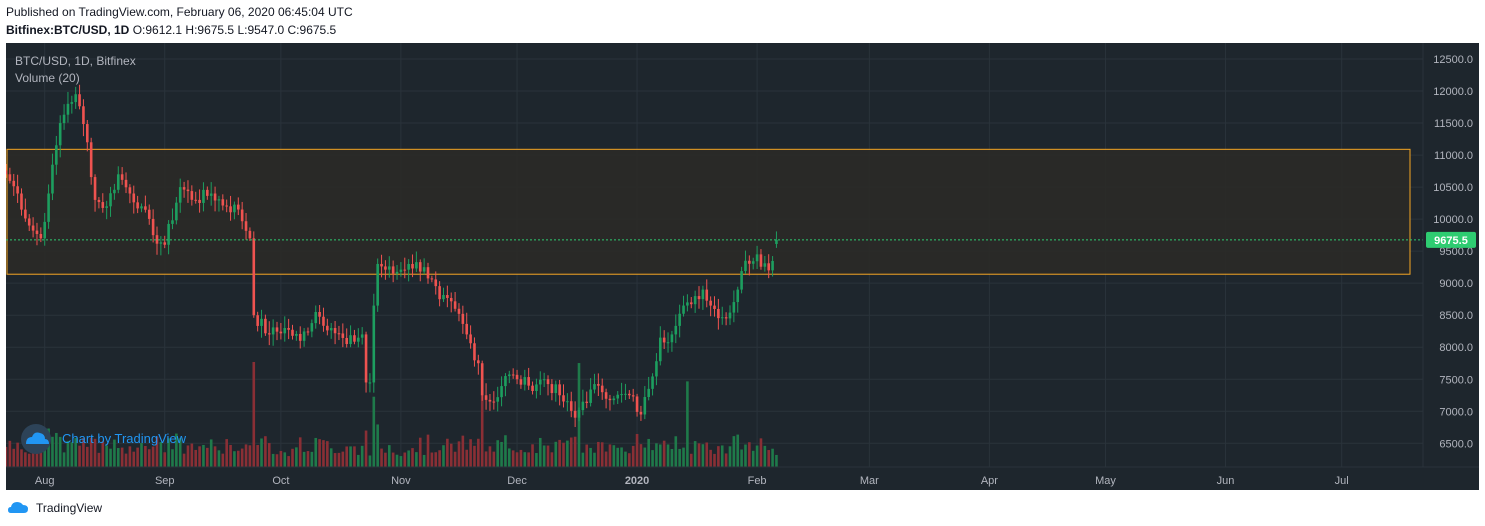  Describe the element at coordinates (75, 61) in the screenshot. I see `series-title: BTC/USD, 1D, Bitfinex` at that location.